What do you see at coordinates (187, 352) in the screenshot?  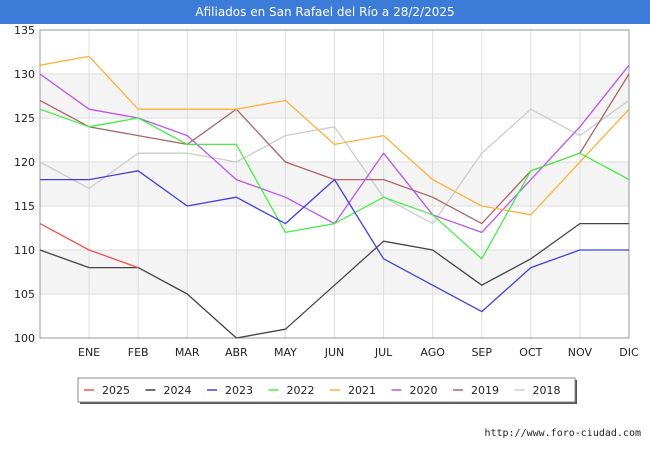 I see `x-tick-label: MAR` at bounding box center [187, 352].